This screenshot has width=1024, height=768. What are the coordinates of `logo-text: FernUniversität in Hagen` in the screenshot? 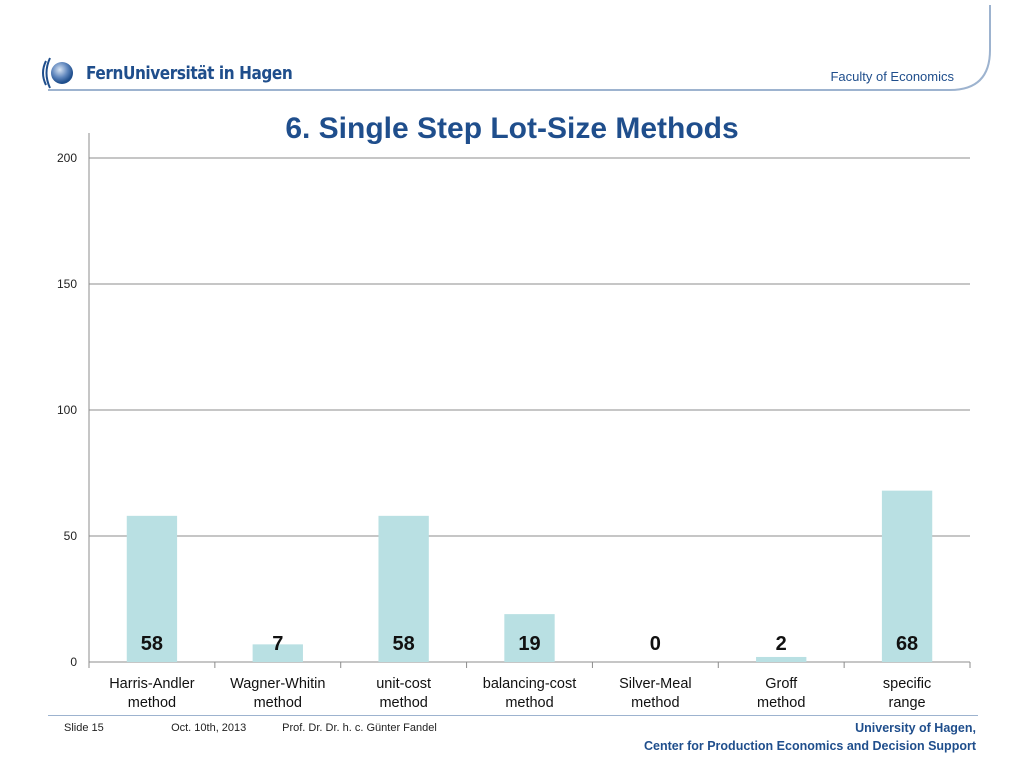 It's located at (189, 73).